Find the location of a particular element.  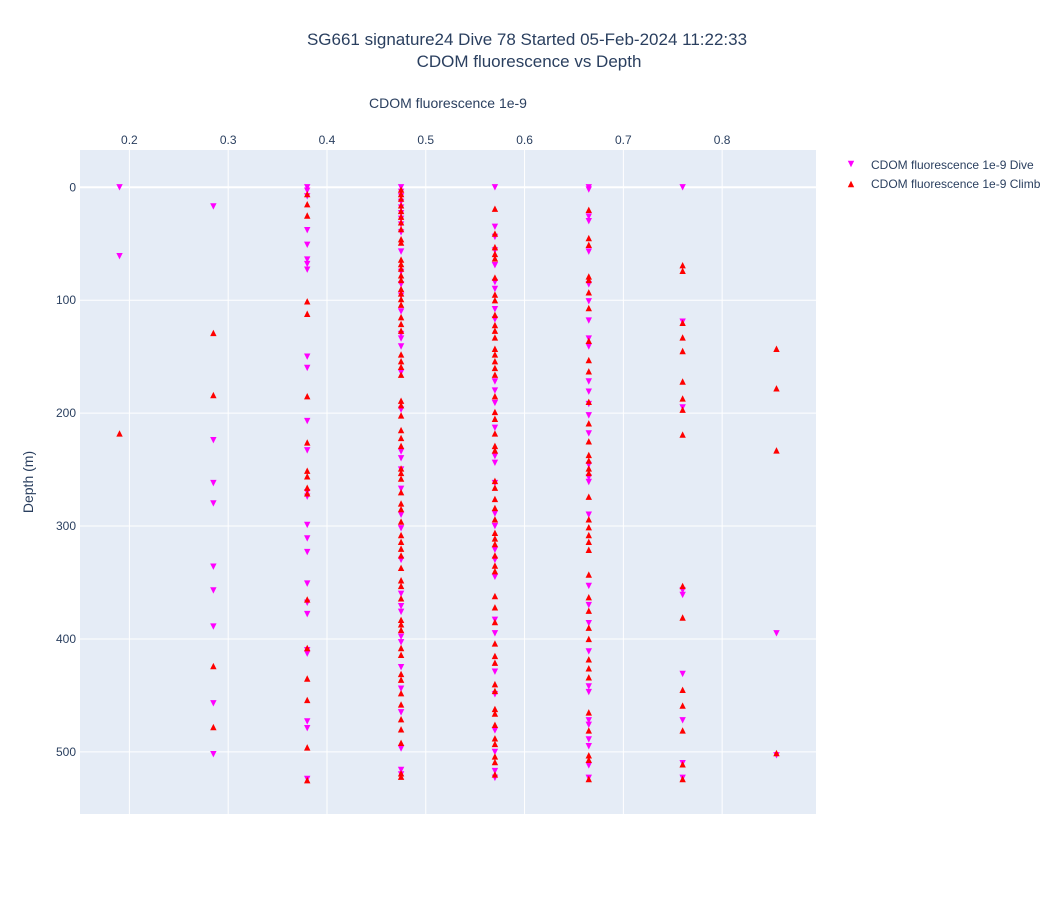

legend-item-climb: CDOM fluorescence 1e-9 Climb is located at coordinates (944, 184).